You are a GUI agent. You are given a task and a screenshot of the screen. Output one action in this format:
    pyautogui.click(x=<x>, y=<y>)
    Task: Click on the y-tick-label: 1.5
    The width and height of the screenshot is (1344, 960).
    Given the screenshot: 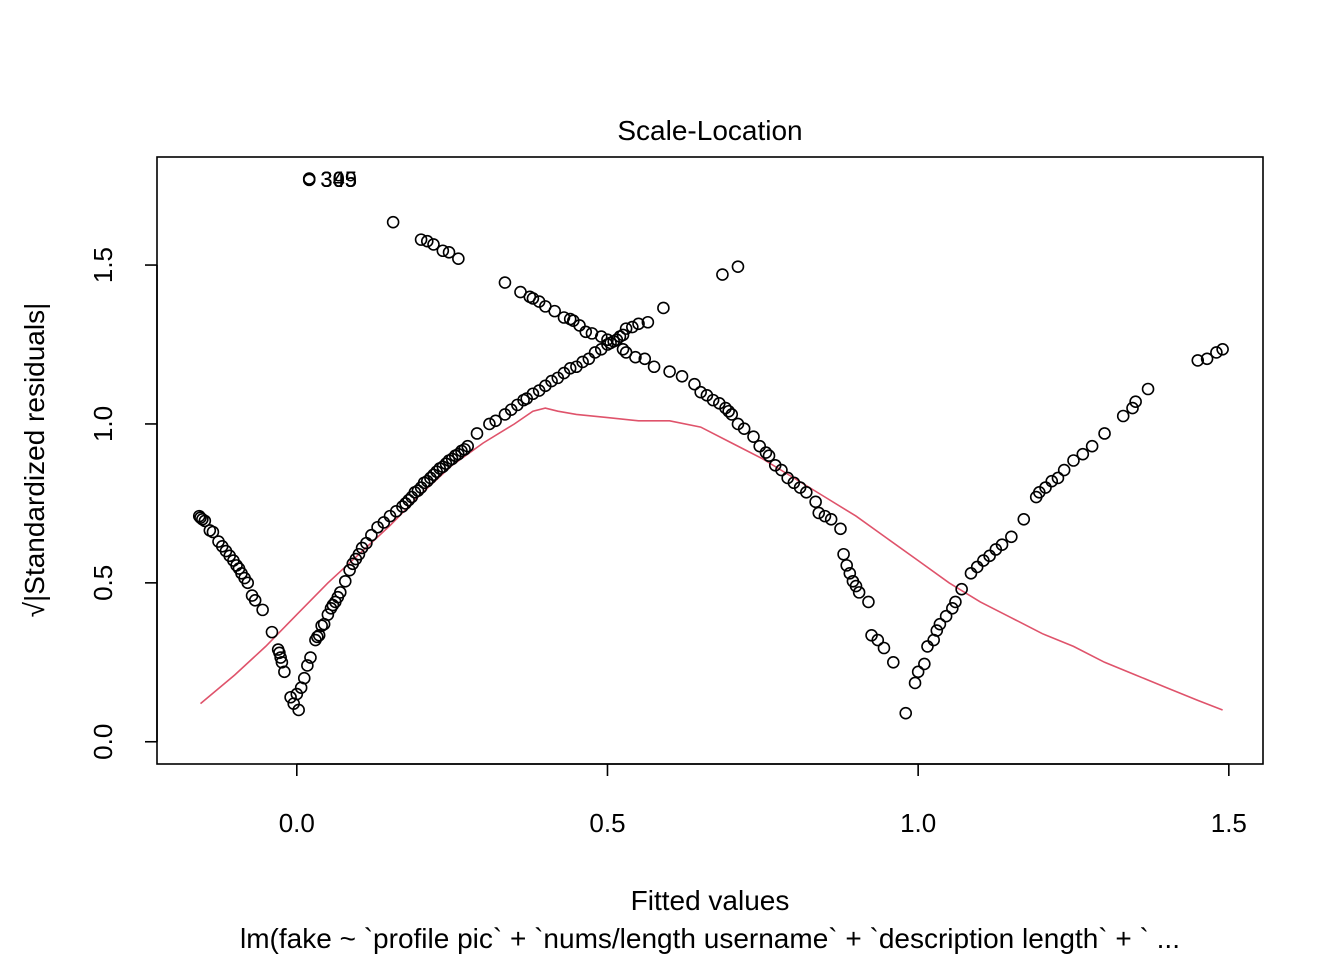 What is the action you would take?
    pyautogui.click(x=103, y=265)
    